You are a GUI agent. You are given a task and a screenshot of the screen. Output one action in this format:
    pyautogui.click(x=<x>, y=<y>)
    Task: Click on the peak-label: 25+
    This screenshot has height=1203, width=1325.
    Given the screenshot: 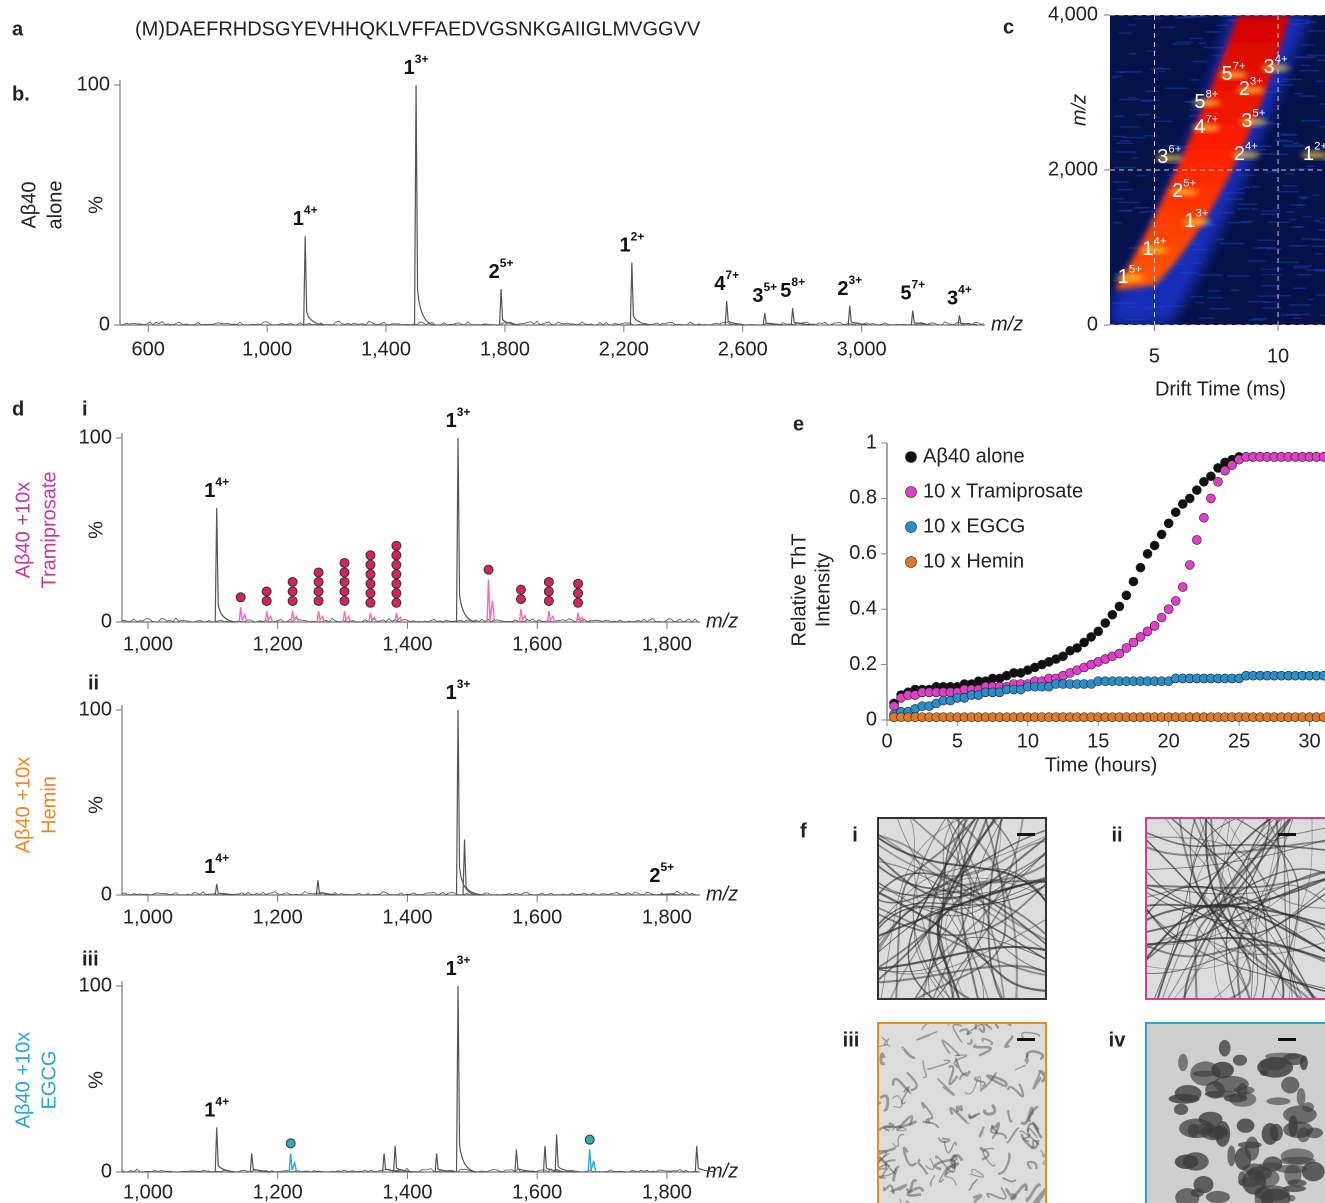 What is the action you would take?
    pyautogui.click(x=501, y=269)
    